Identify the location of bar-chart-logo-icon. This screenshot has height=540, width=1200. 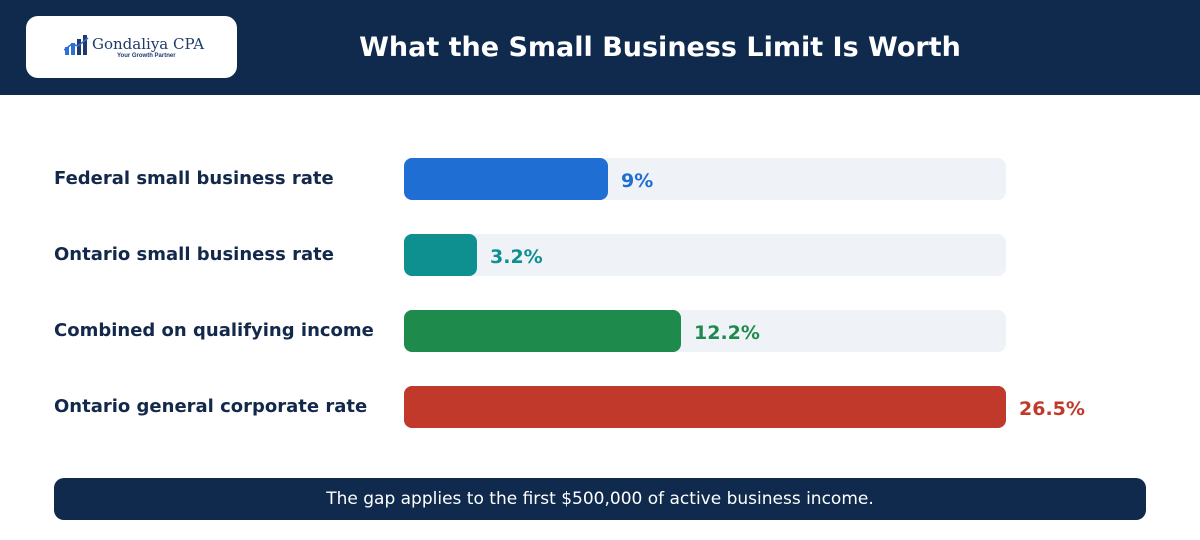
(76, 45).